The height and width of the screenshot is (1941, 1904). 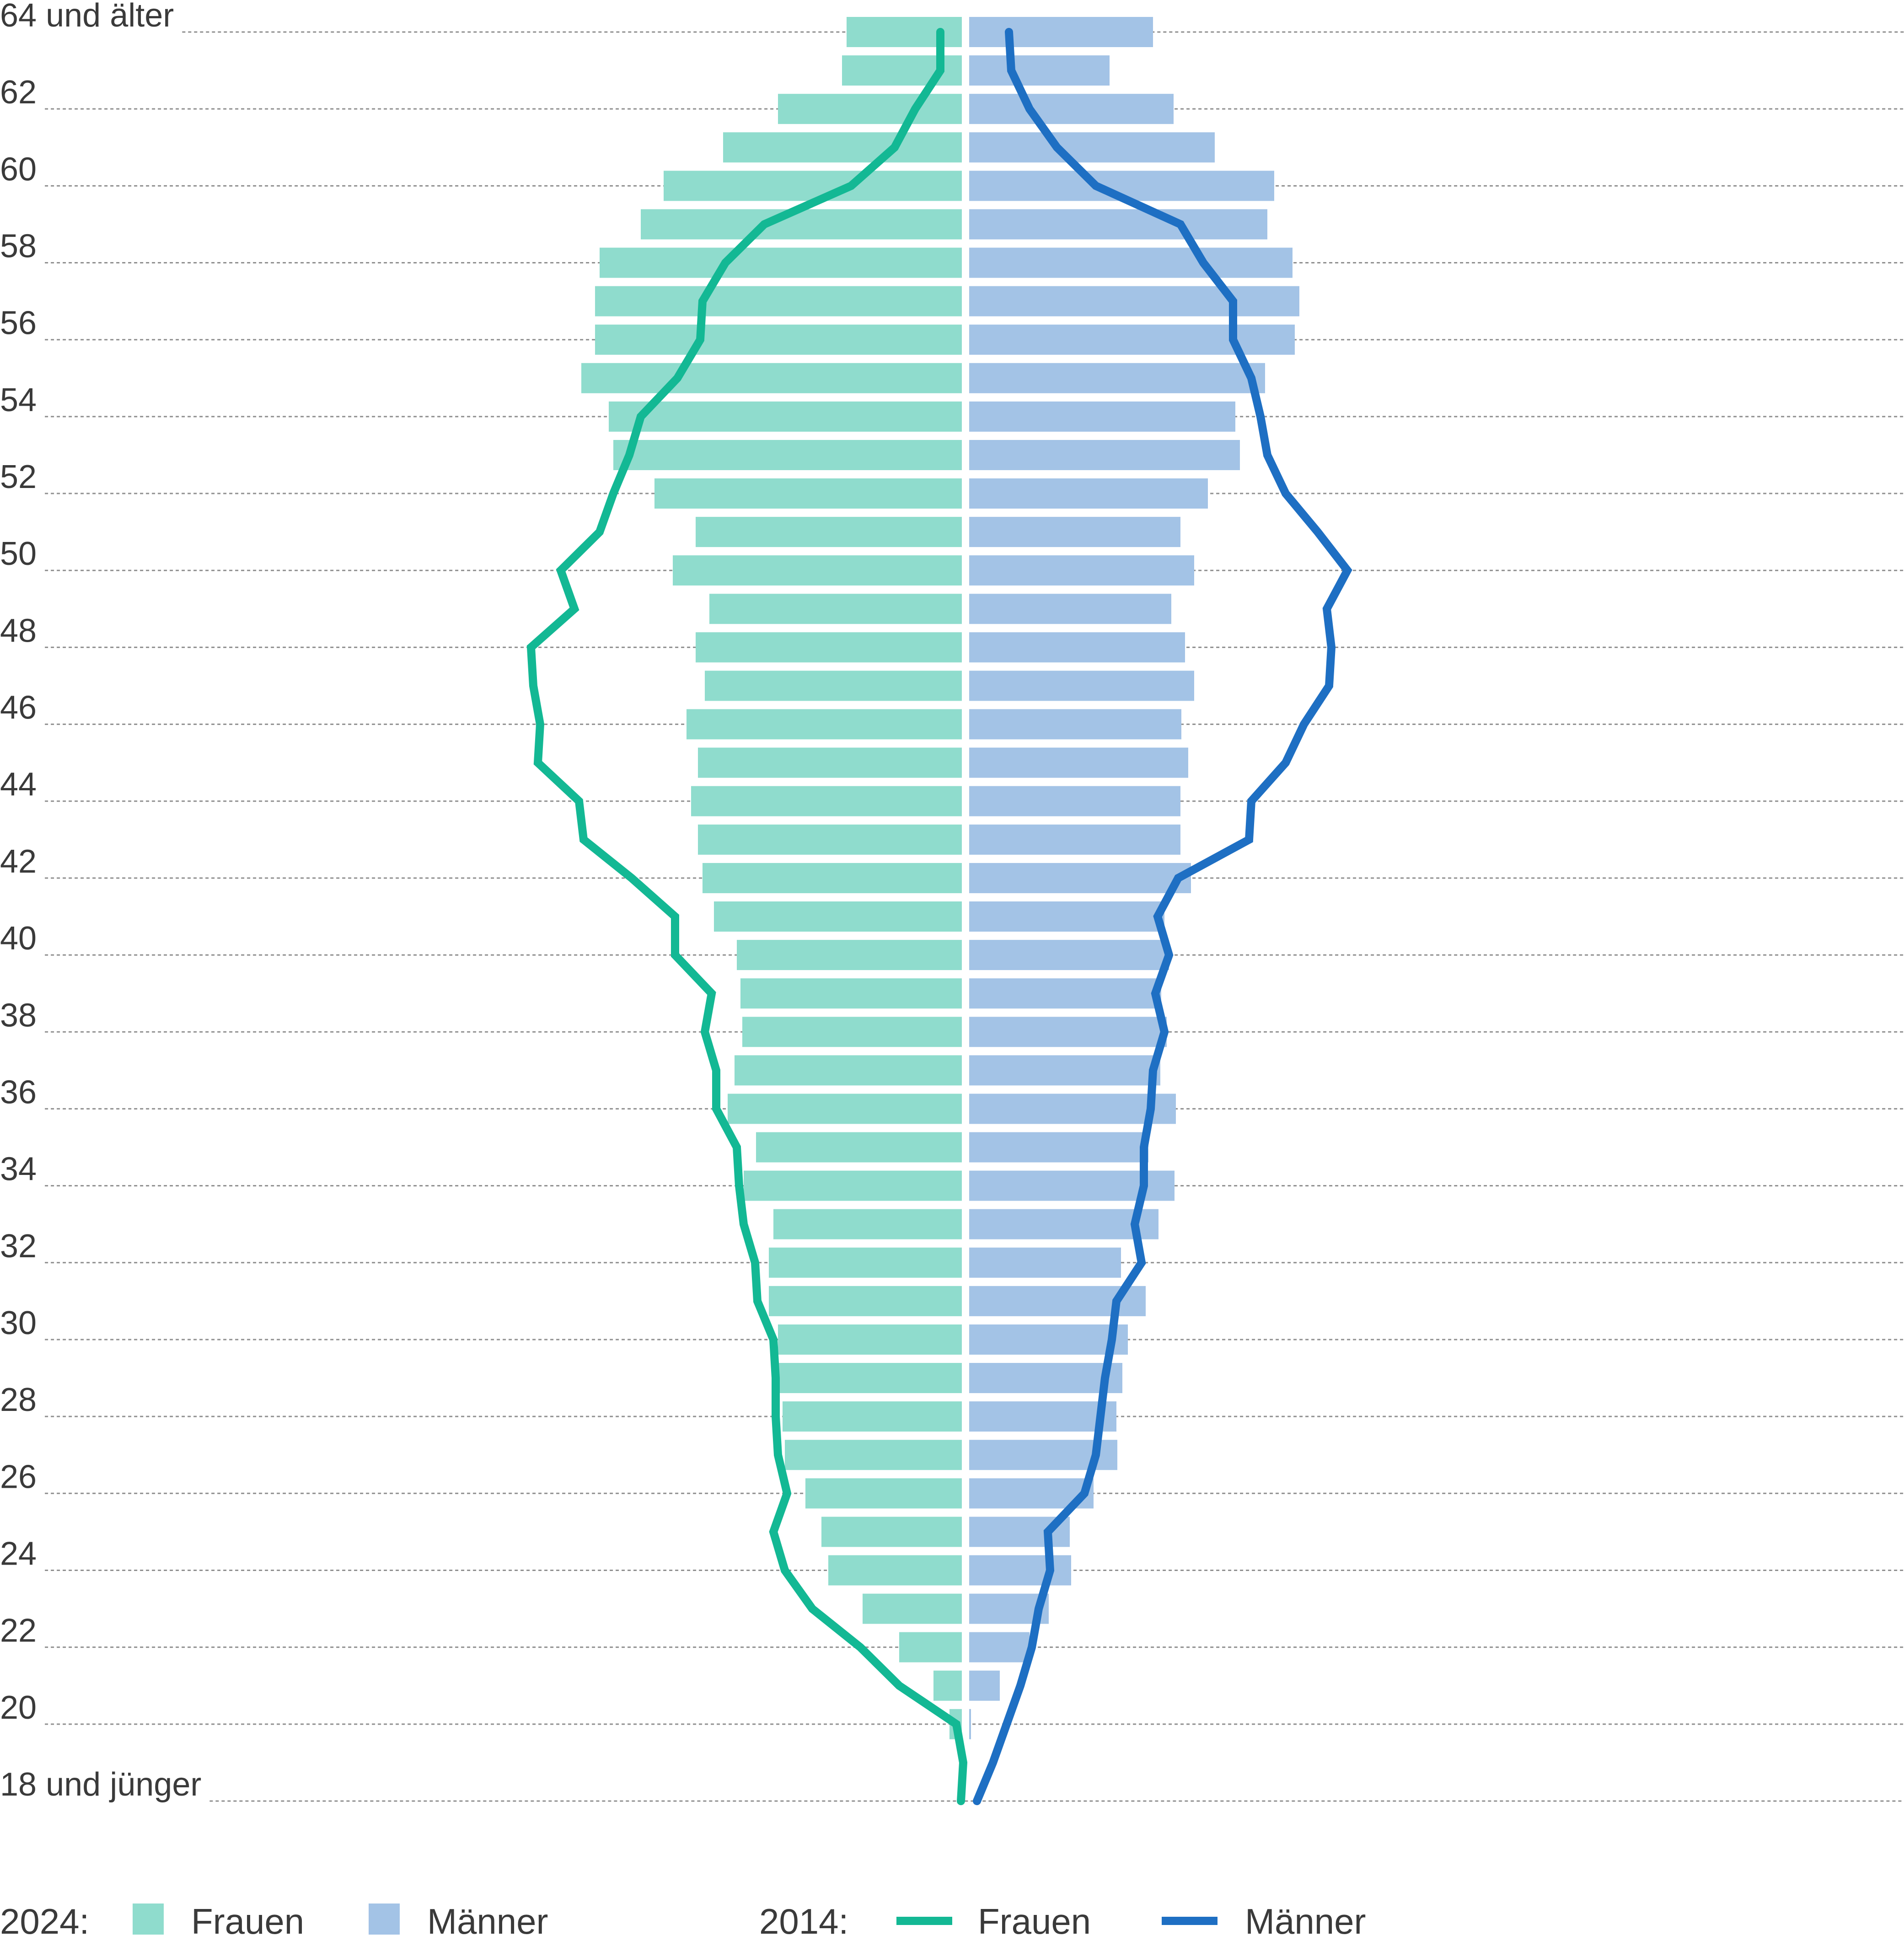 I want to click on y-tick-label: 58, so click(x=18, y=246).